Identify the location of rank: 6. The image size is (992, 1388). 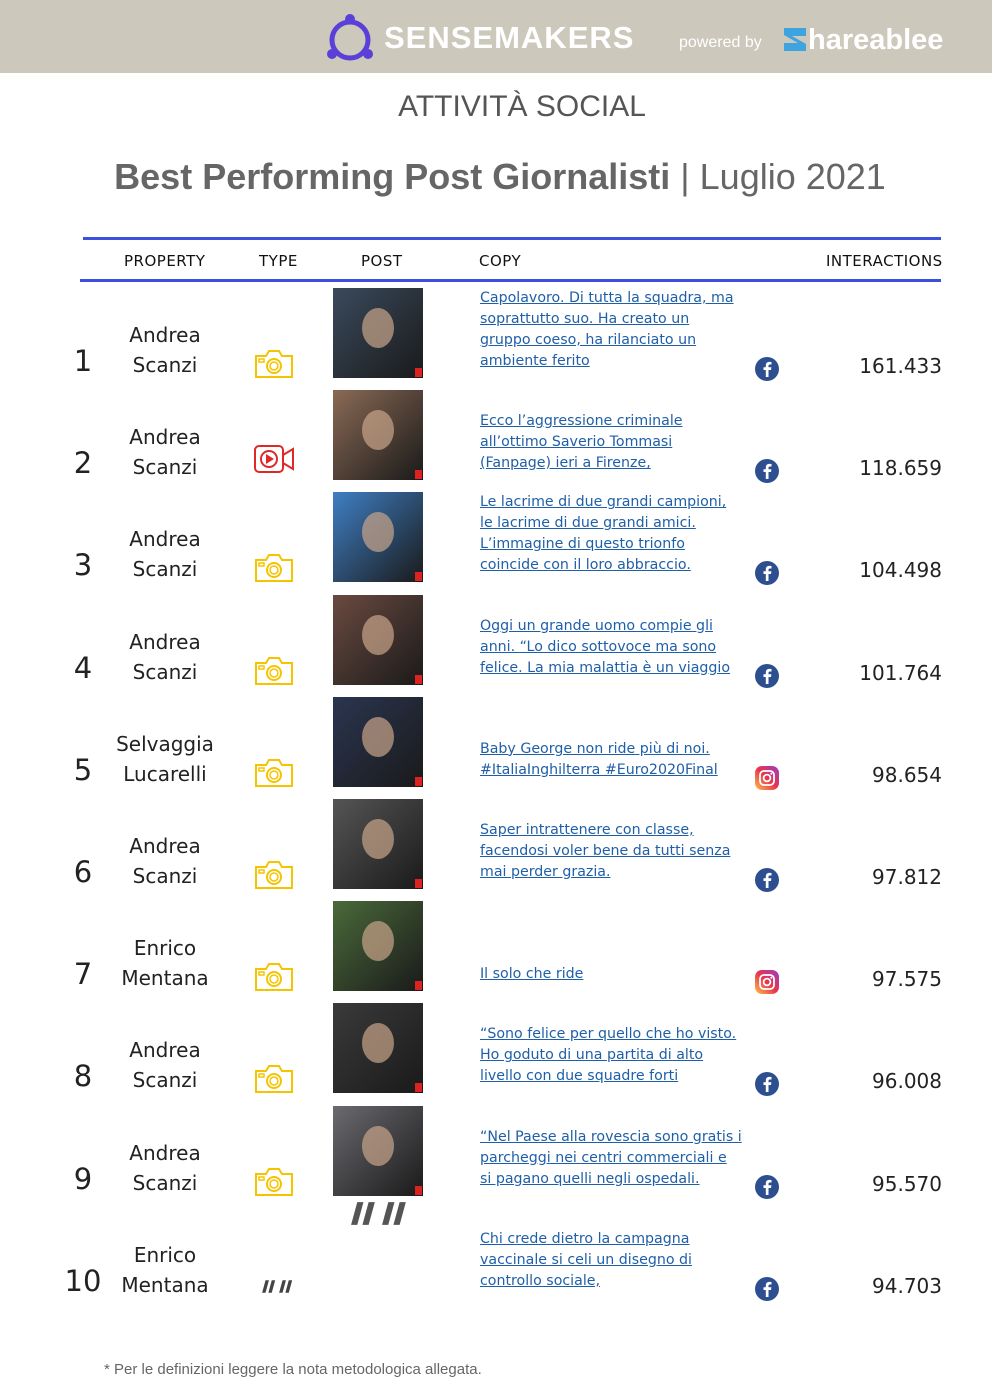
(83, 872).